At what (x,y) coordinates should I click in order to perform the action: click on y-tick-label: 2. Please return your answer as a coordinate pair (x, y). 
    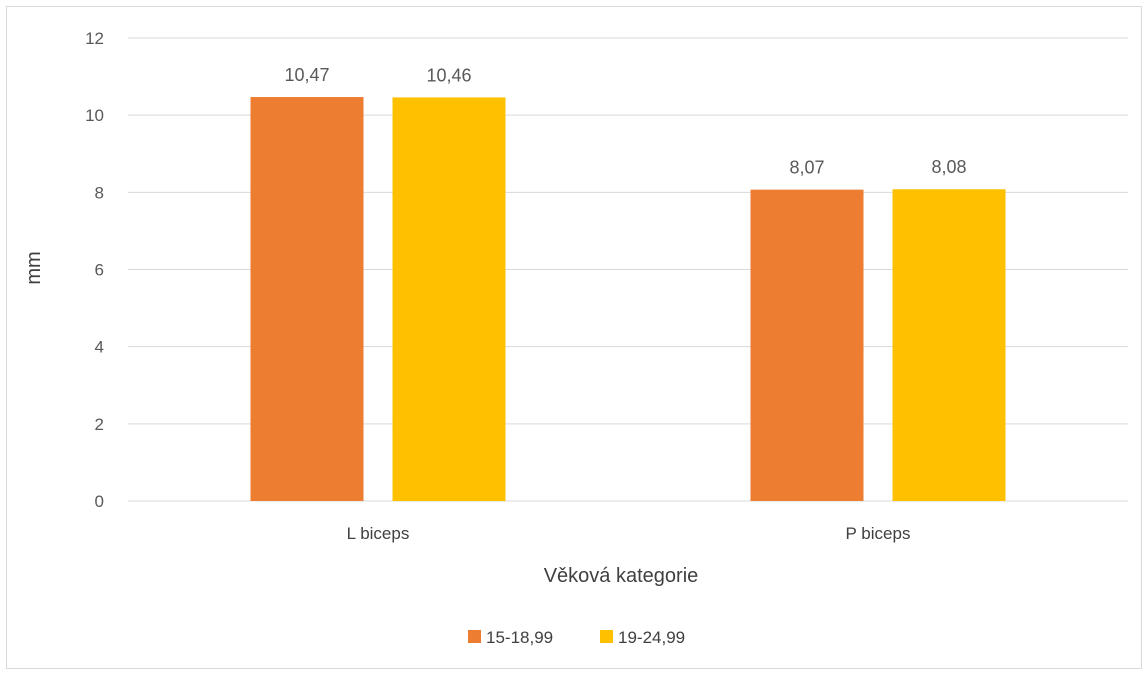
    Looking at the image, I should click on (99, 424).